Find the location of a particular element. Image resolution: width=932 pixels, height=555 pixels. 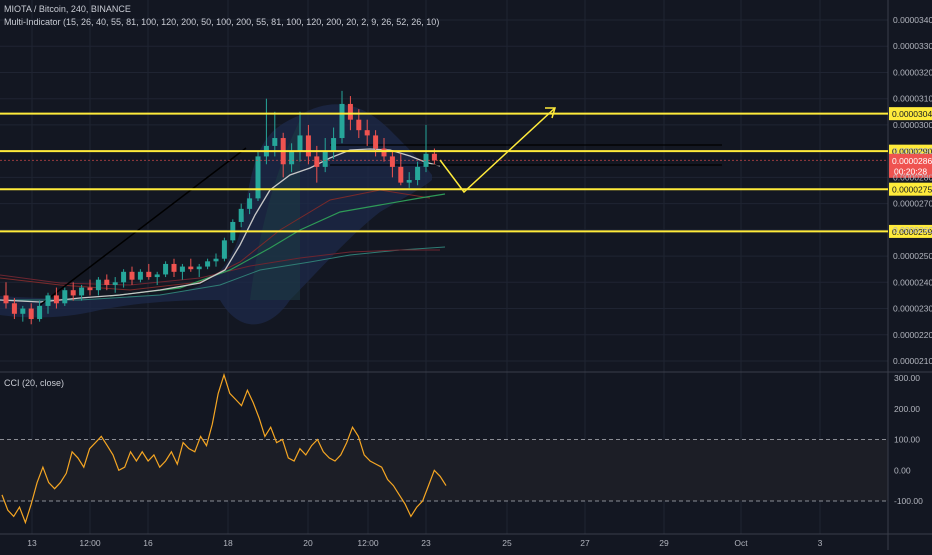

time-axis-tick-label: 23 is located at coordinates (426, 543).